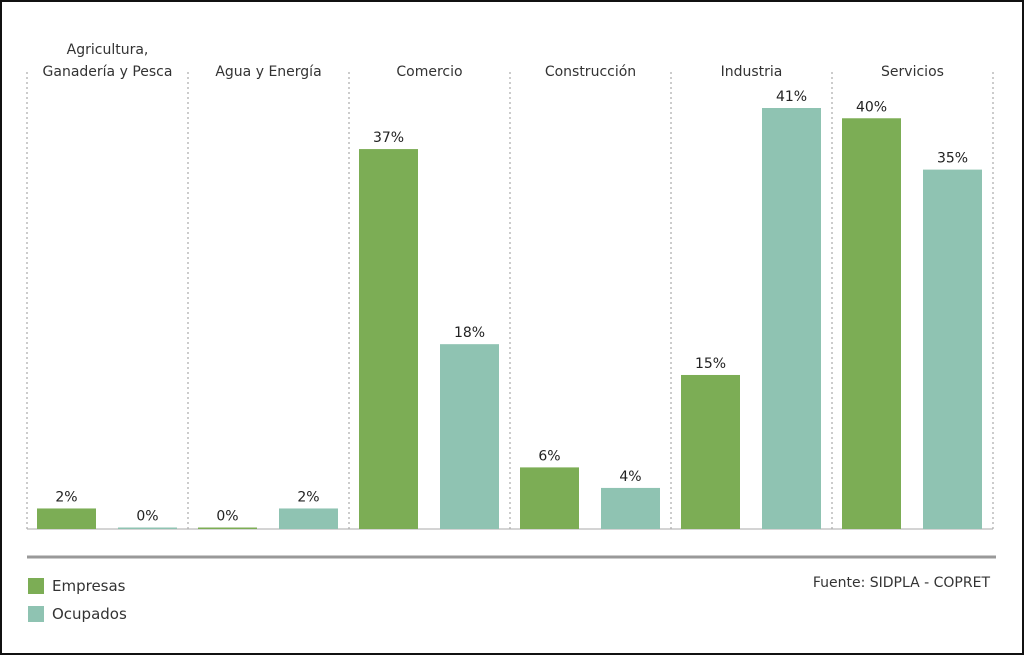 This screenshot has width=1024, height=655. I want to click on data-label: 37%, so click(388, 138).